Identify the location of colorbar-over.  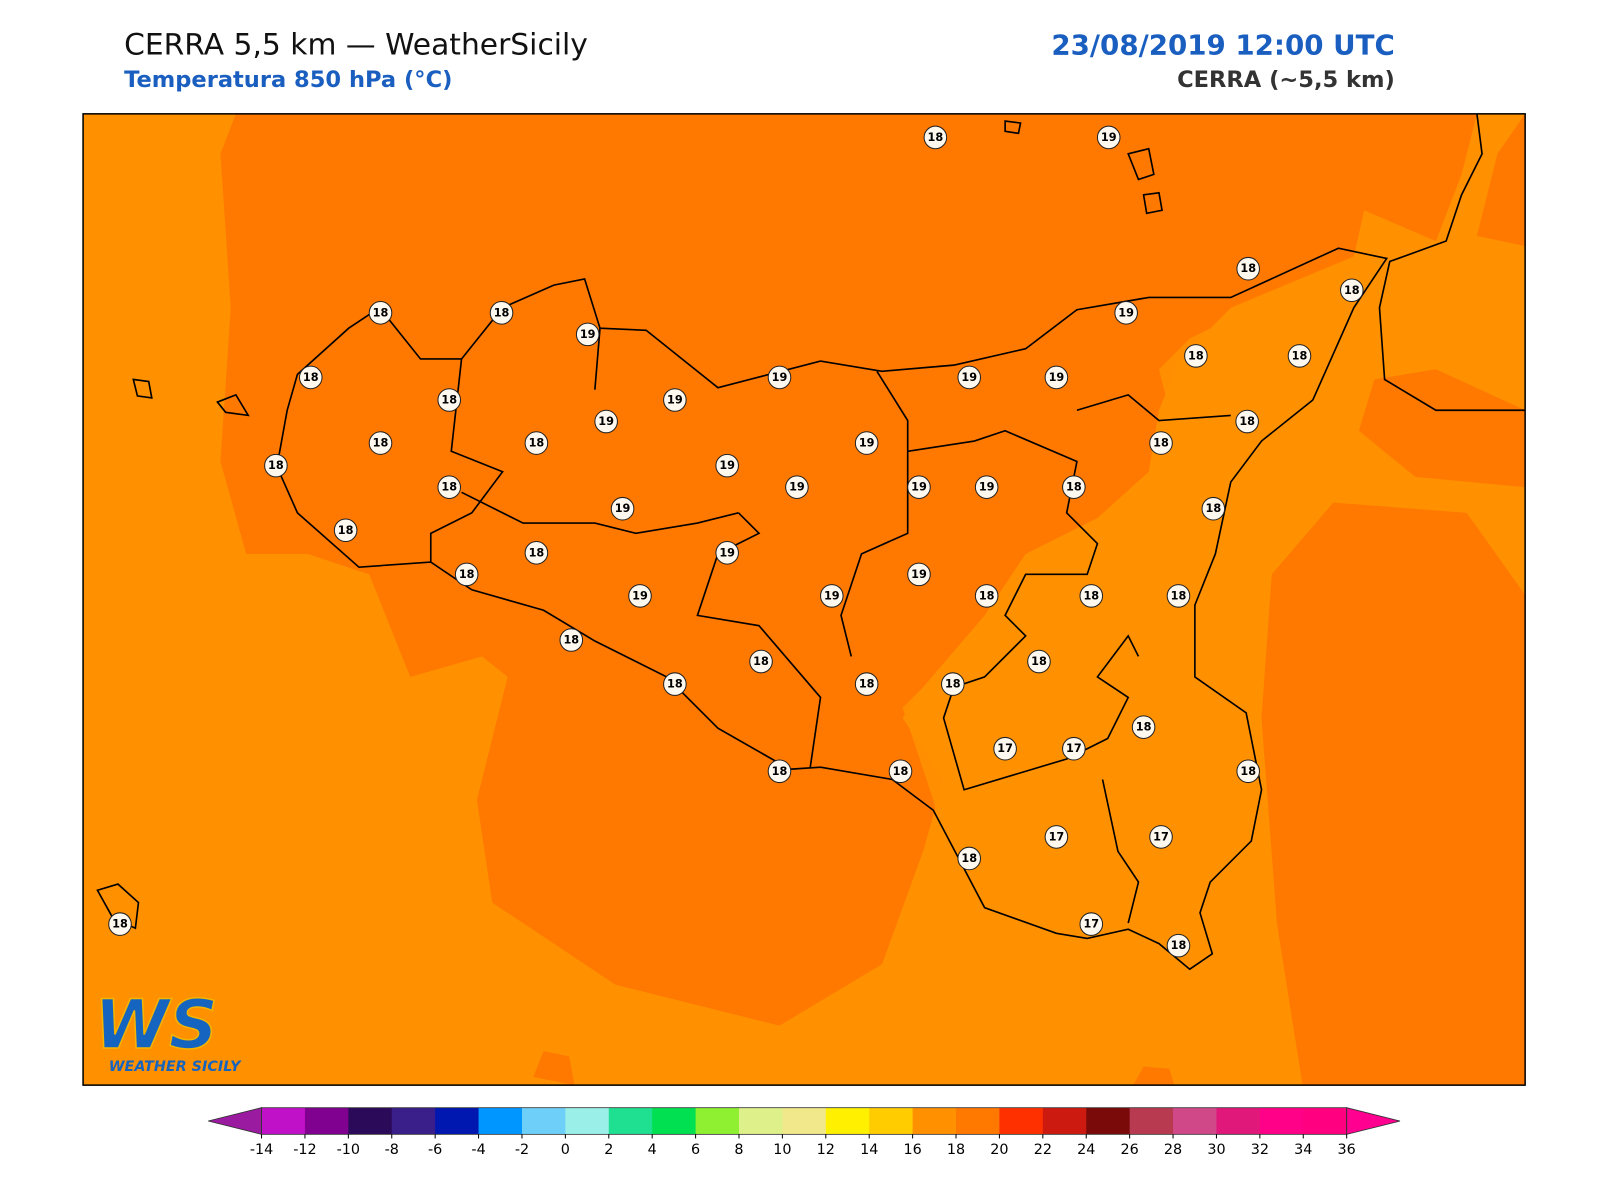
(1373, 1121).